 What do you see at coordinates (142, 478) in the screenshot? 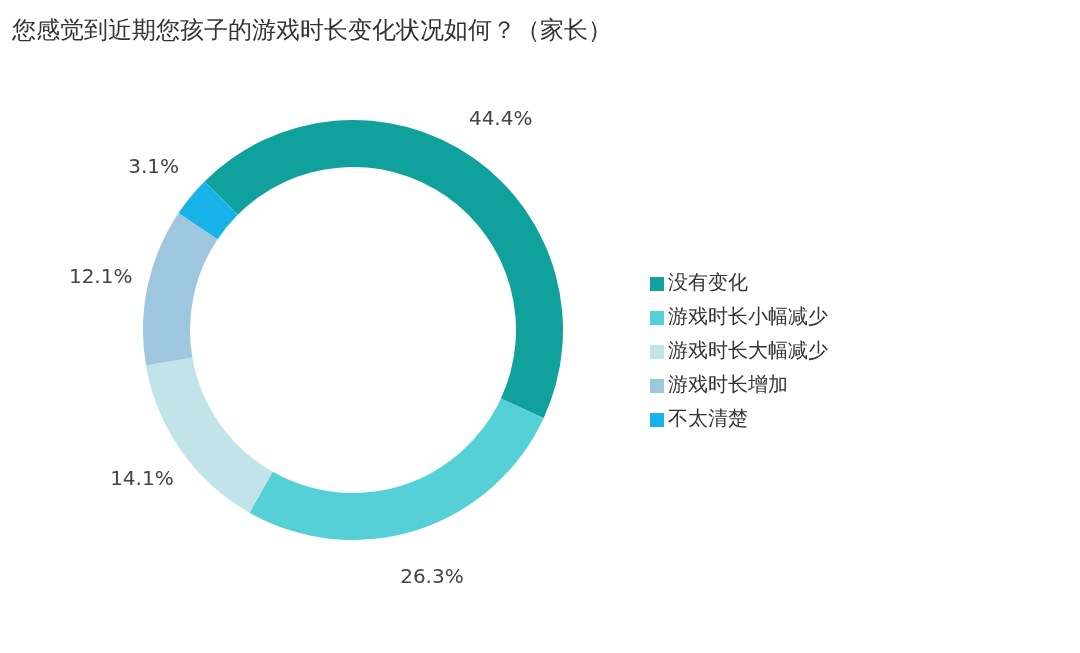
I see `data-label: 14.1%` at bounding box center [142, 478].